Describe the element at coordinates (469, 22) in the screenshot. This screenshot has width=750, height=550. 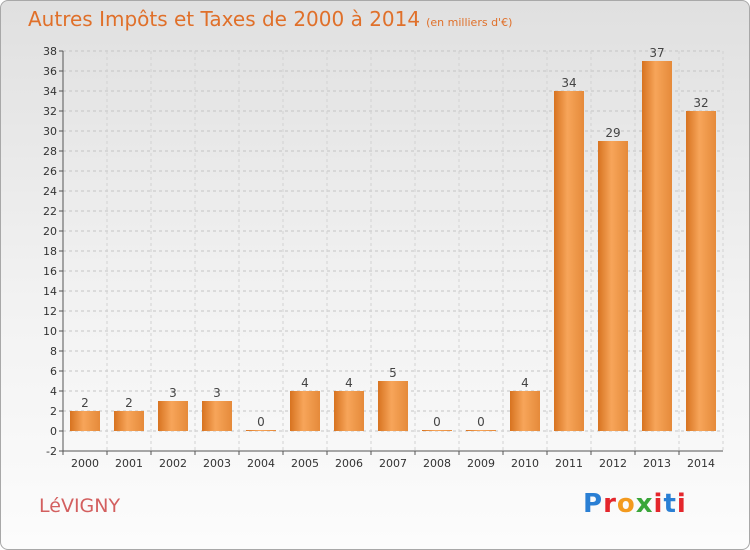
I see `chart-subtitle: (en milliers d'€)` at that location.